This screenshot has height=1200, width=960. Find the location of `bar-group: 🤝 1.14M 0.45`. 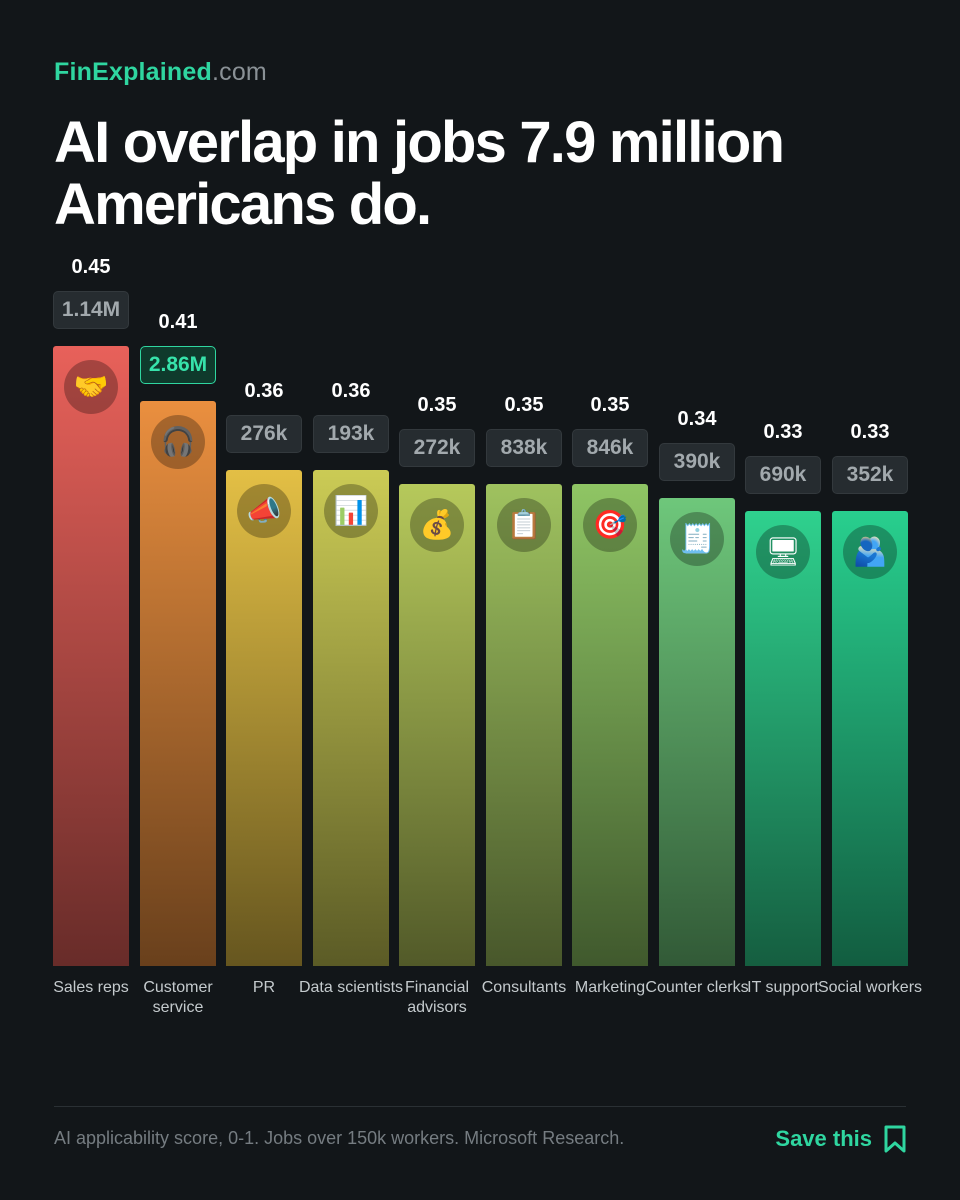

bar-group: 🤝 1.14M 0.45 is located at coordinates (91, 520).